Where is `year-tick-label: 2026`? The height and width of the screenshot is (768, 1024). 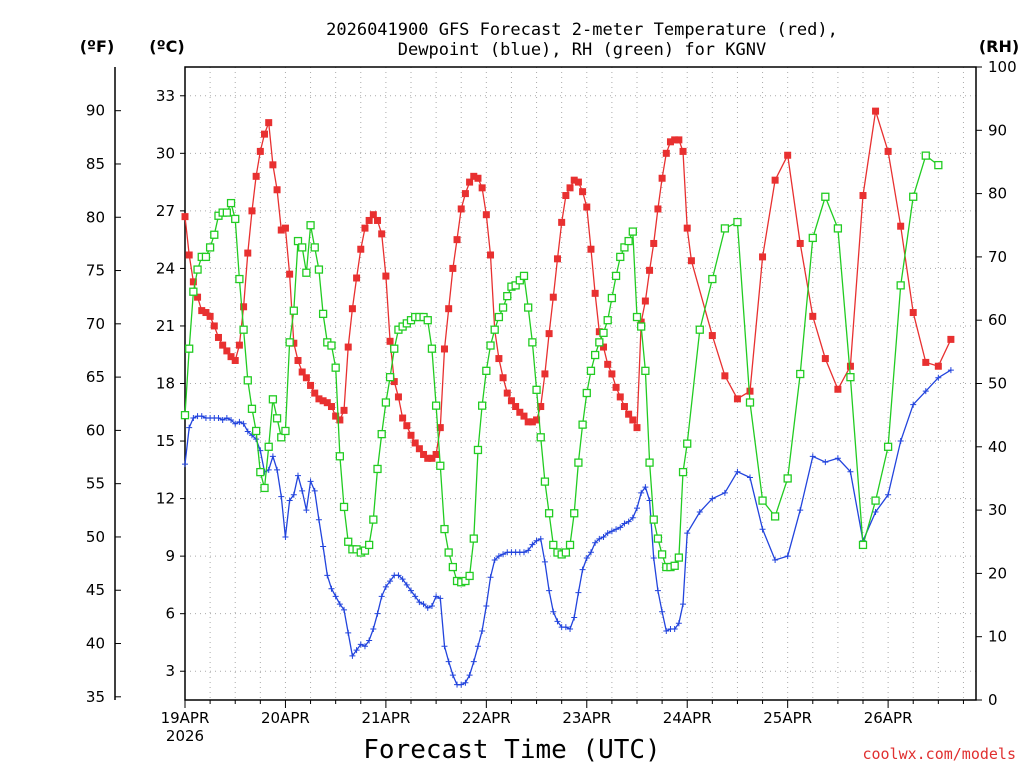
year-tick-label: 2026 is located at coordinates (185, 736).